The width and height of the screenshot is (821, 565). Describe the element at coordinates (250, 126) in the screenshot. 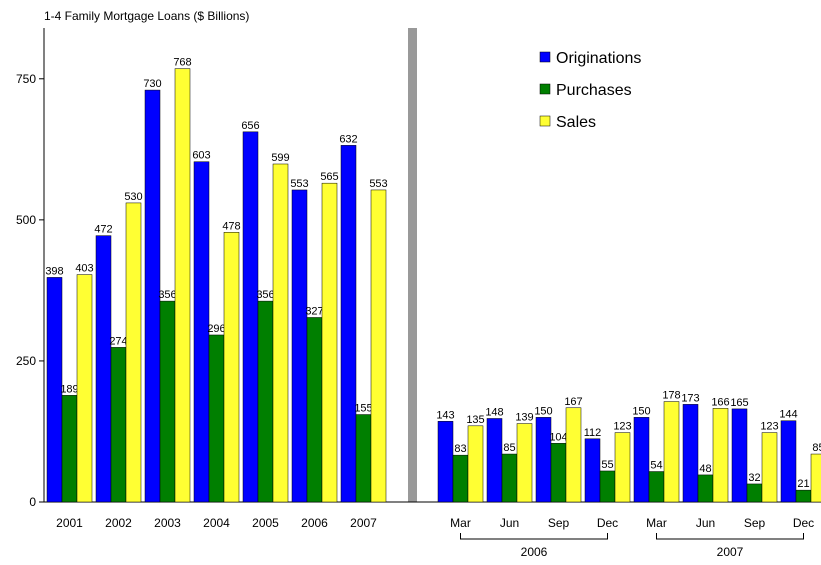

I see `value-label: 656` at that location.